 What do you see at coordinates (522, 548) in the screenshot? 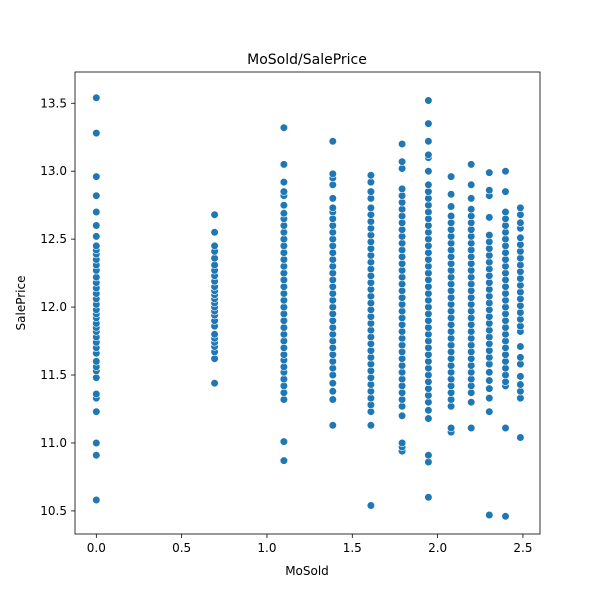
I see `x-tick-label: 2.5` at bounding box center [522, 548].